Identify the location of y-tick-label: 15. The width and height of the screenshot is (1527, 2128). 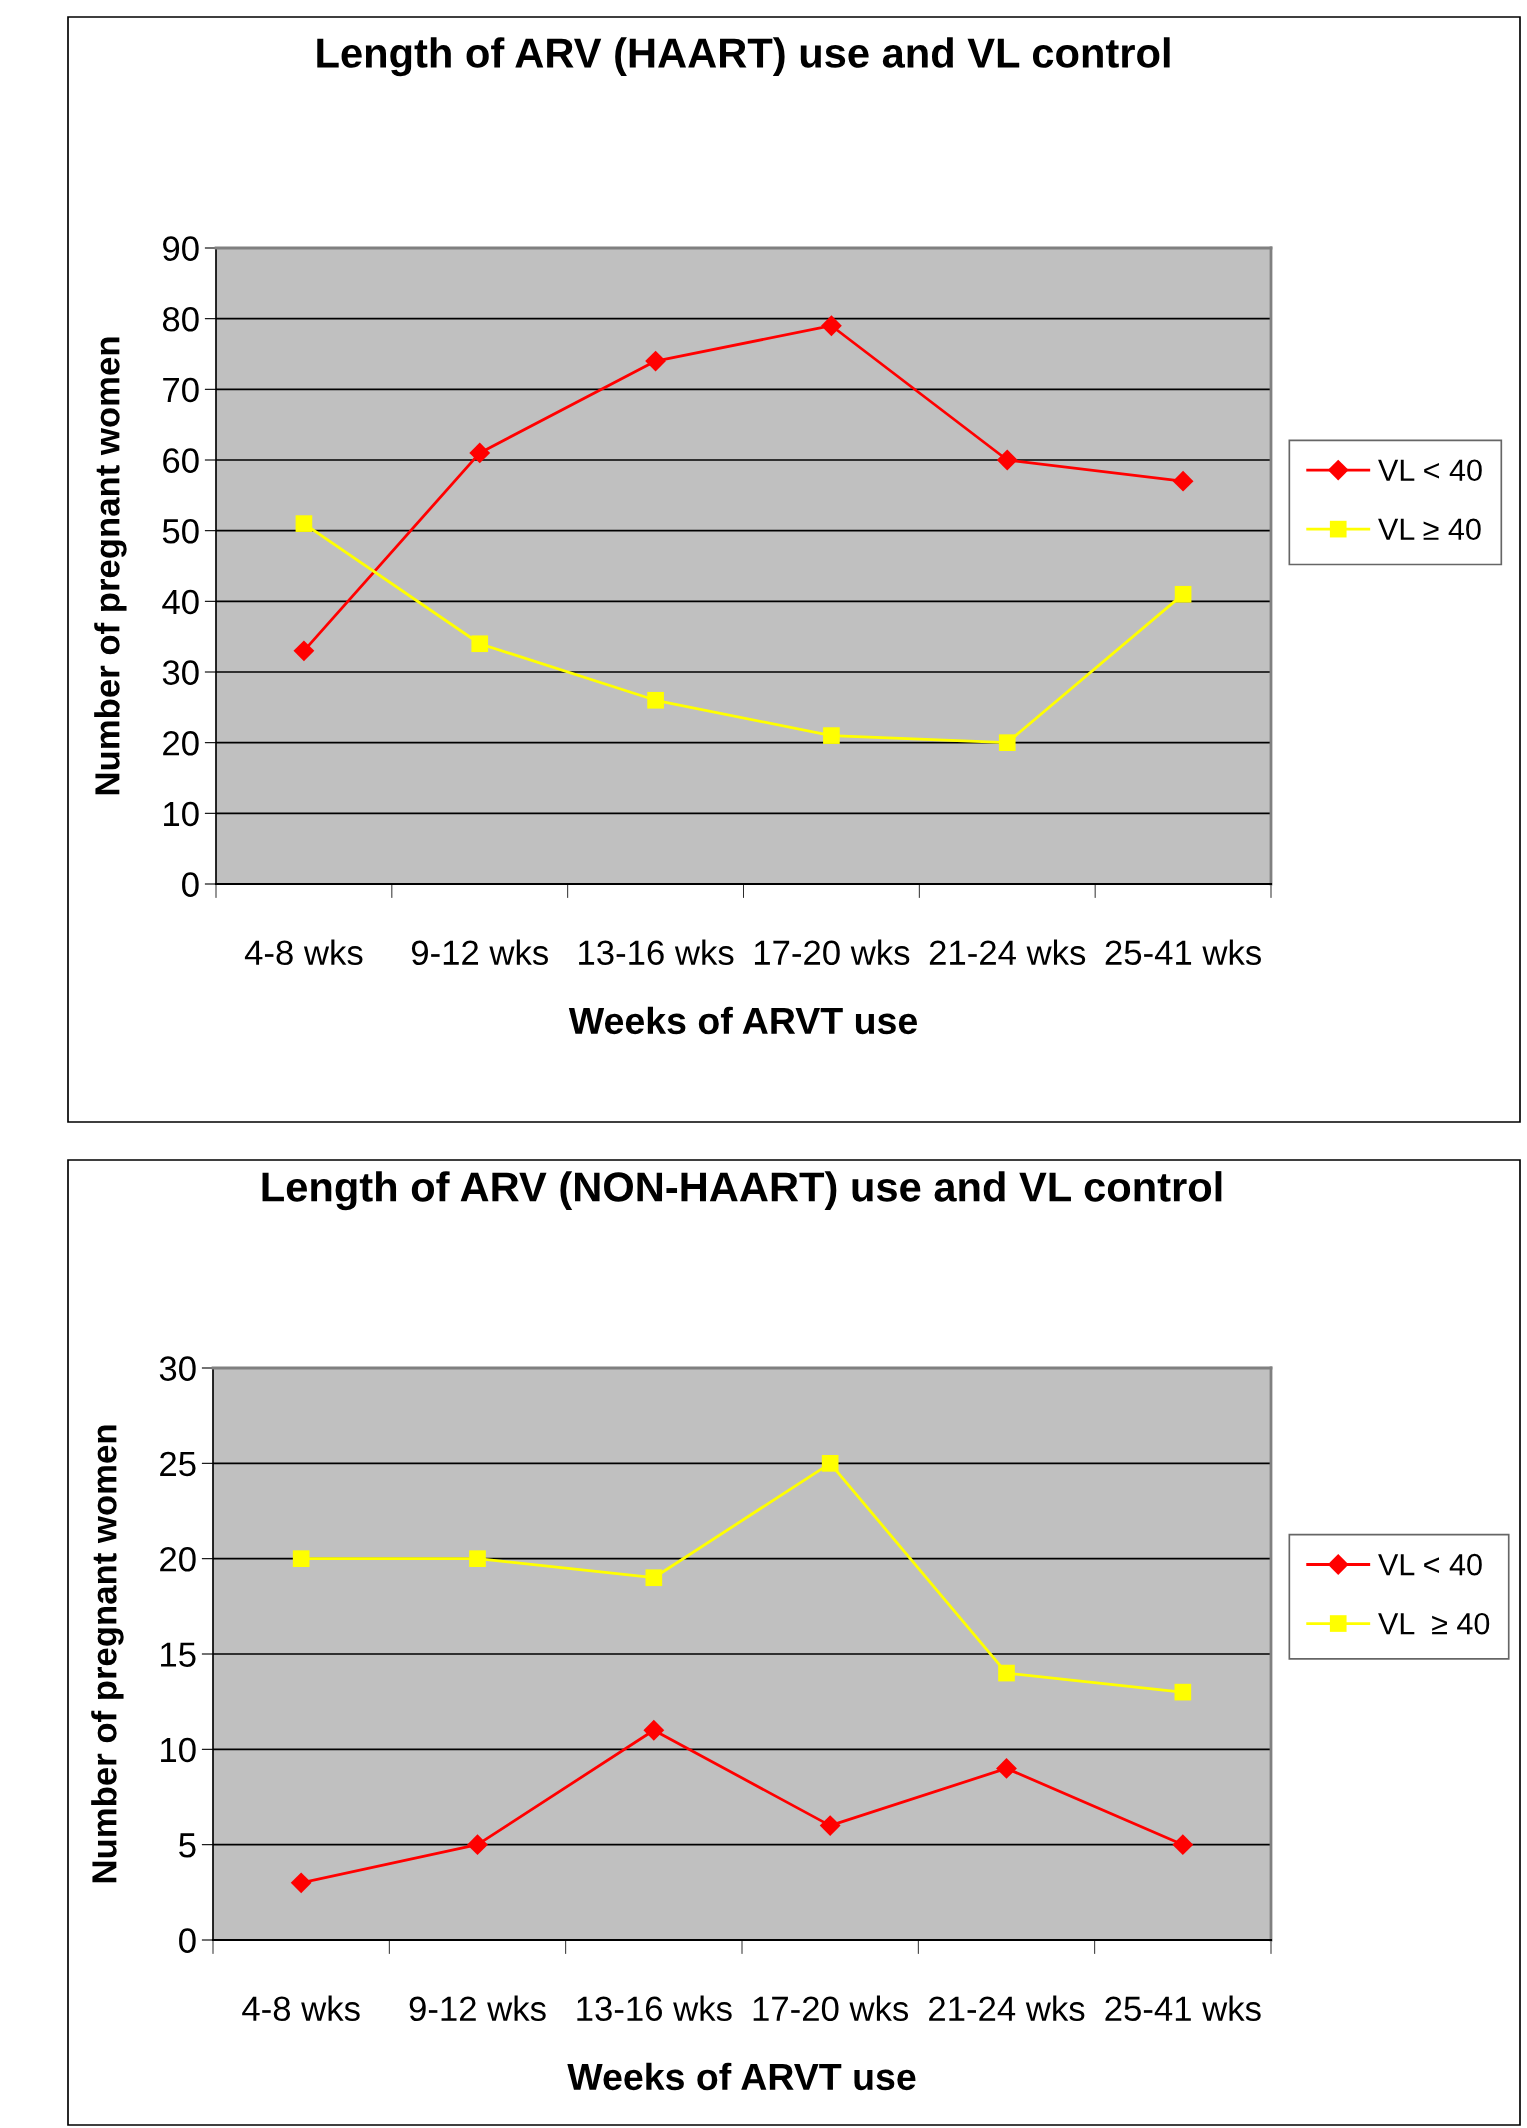
(178, 1654).